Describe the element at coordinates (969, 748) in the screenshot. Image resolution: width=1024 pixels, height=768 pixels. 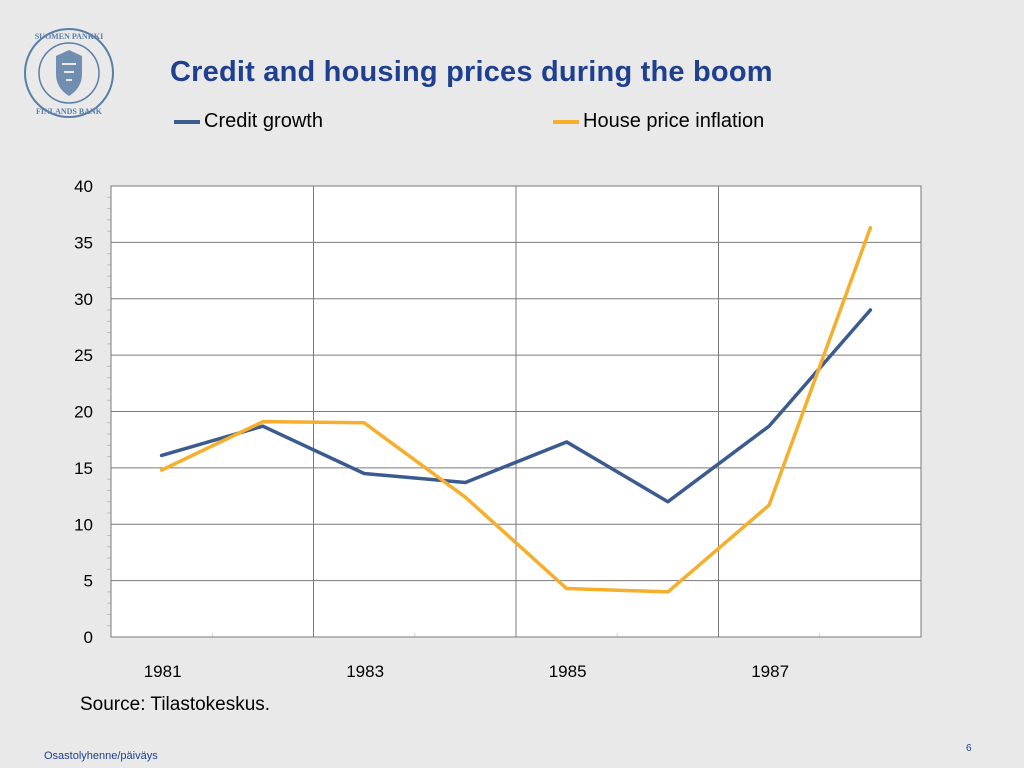
I see `page-number: 6` at that location.